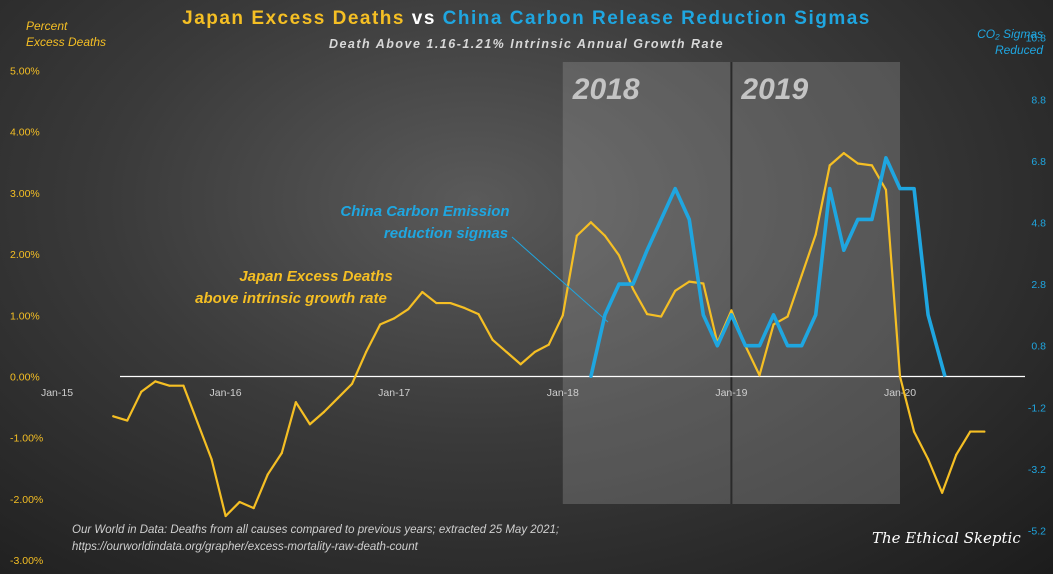 Image resolution: width=1053 pixels, height=574 pixels. Describe the element at coordinates (47, 26) in the screenshot. I see `left-axis-title-line1: Percent` at that location.